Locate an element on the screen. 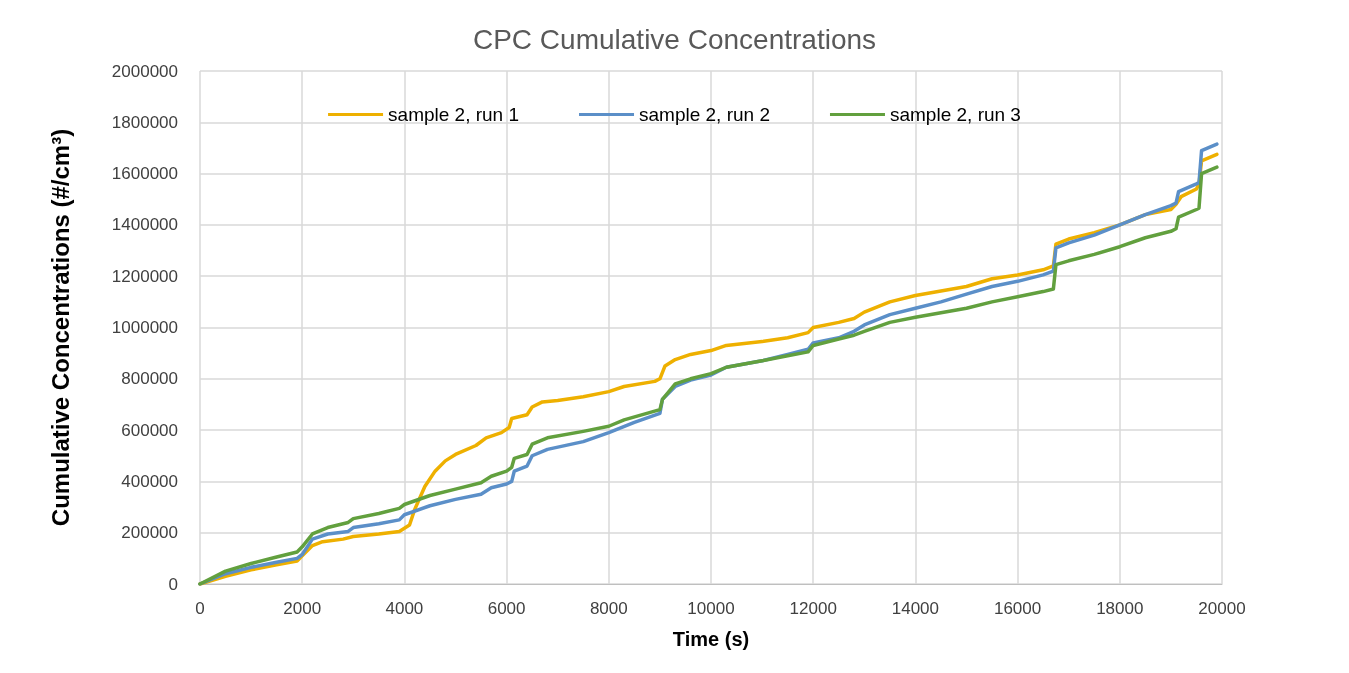  x-tick-label: 18000 is located at coordinates (1120, 608).